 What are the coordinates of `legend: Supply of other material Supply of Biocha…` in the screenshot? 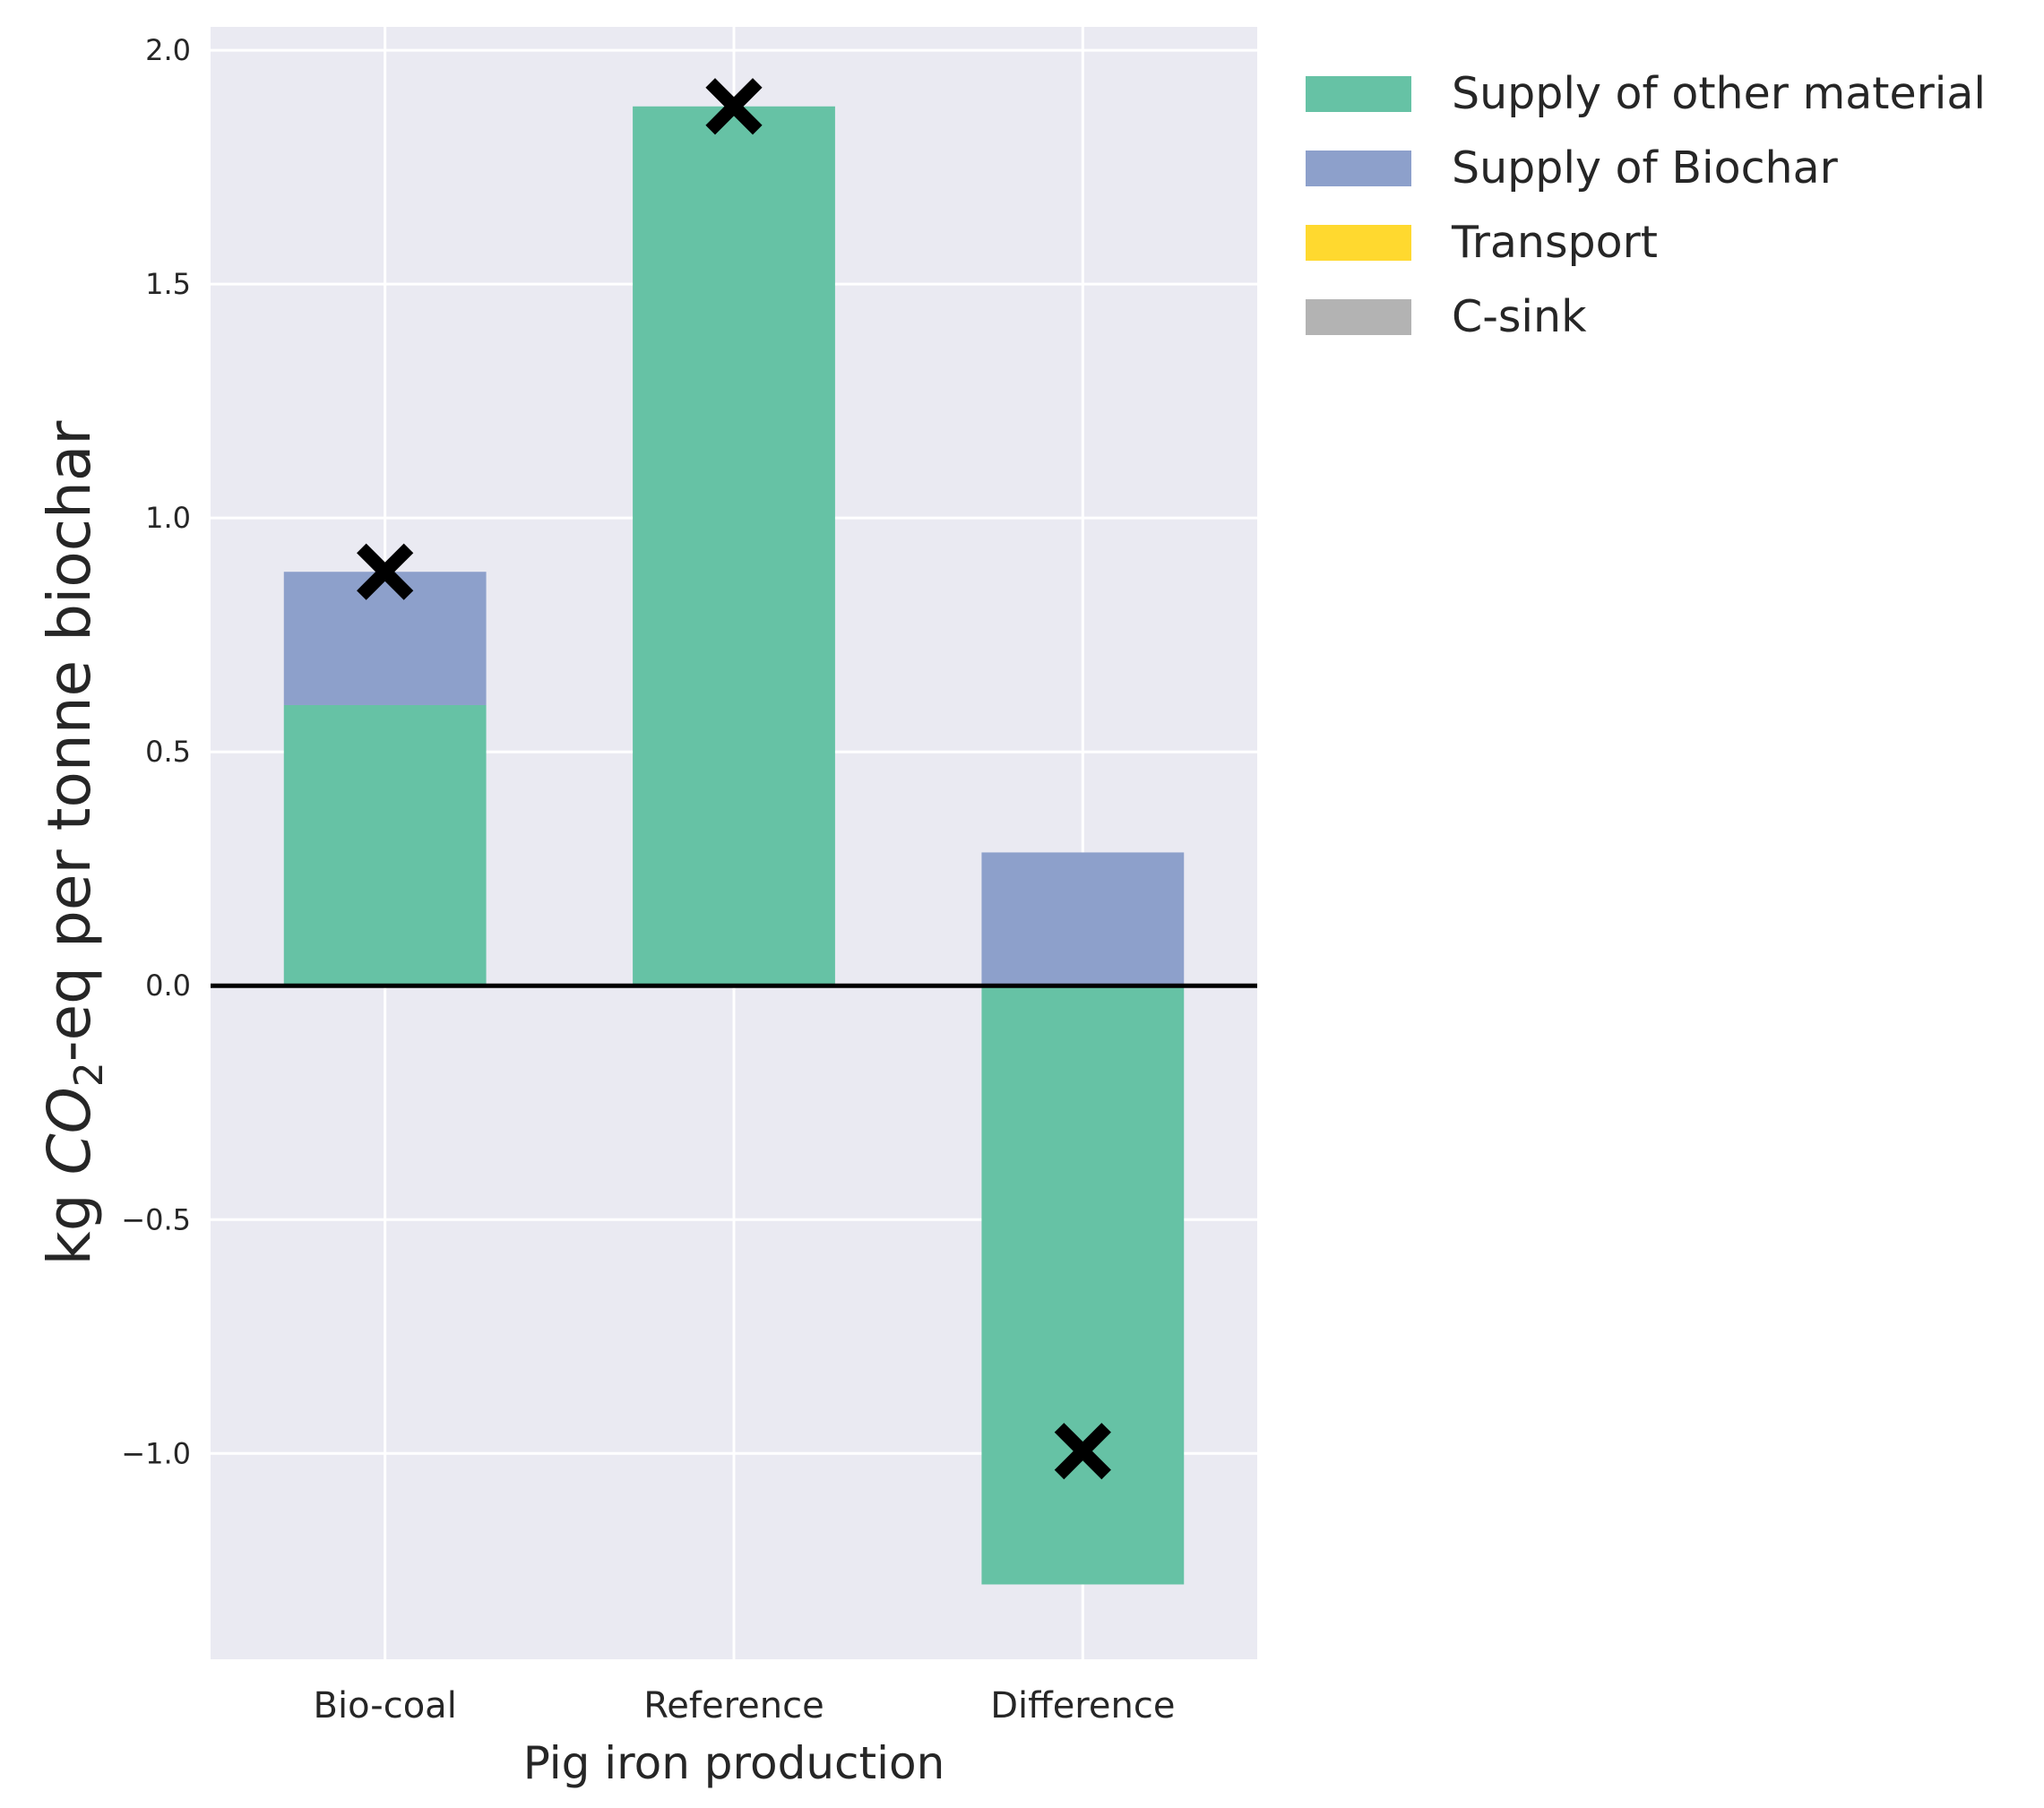 It's located at (1646, 205).